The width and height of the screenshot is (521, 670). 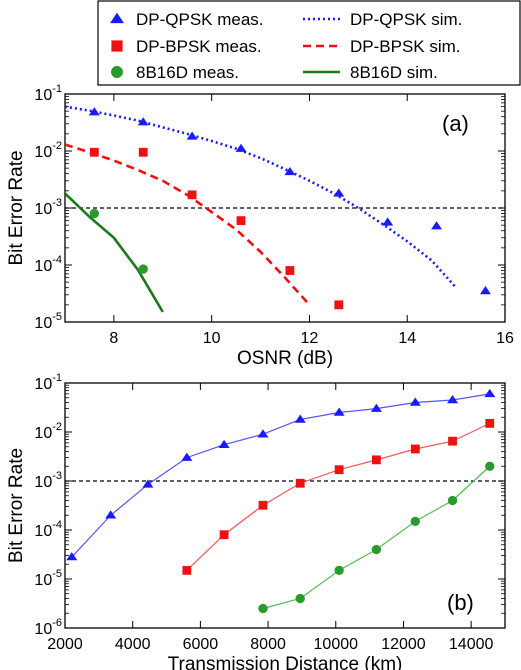 I want to click on x-axis-label: OSNR (dB), so click(x=285, y=358).